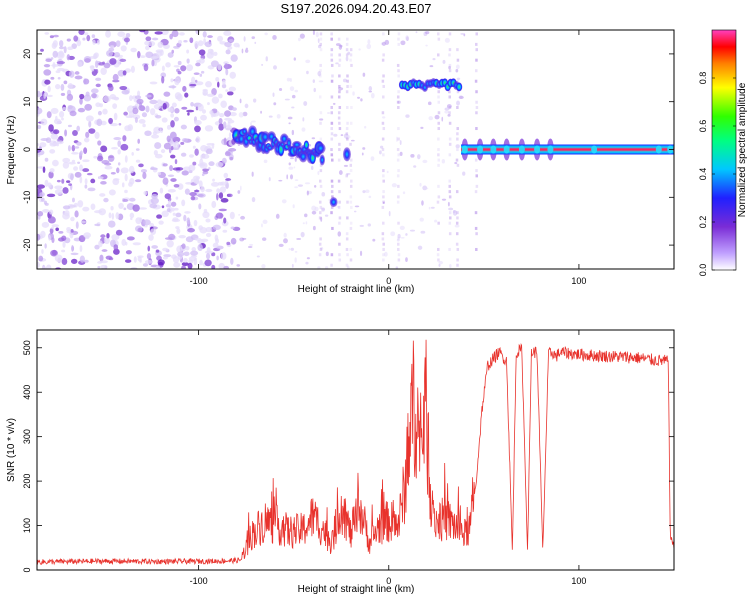 The width and height of the screenshot is (750, 600). What do you see at coordinates (346, 154) in the screenshot?
I see `blob` at bounding box center [346, 154].